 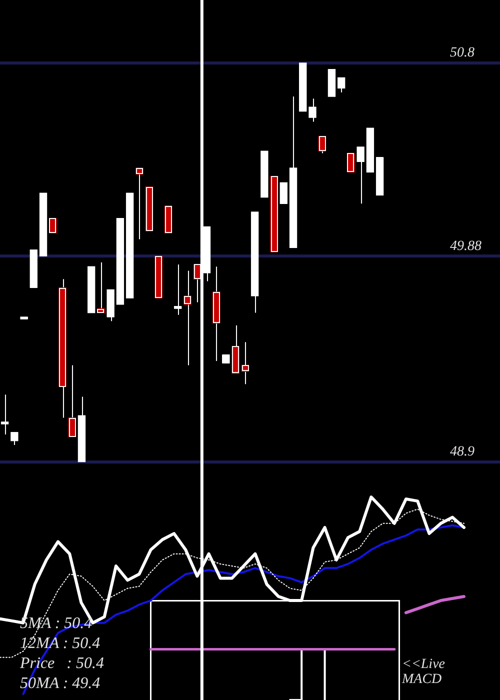 I want to click on y-tick-label: 49.88, so click(x=466, y=246).